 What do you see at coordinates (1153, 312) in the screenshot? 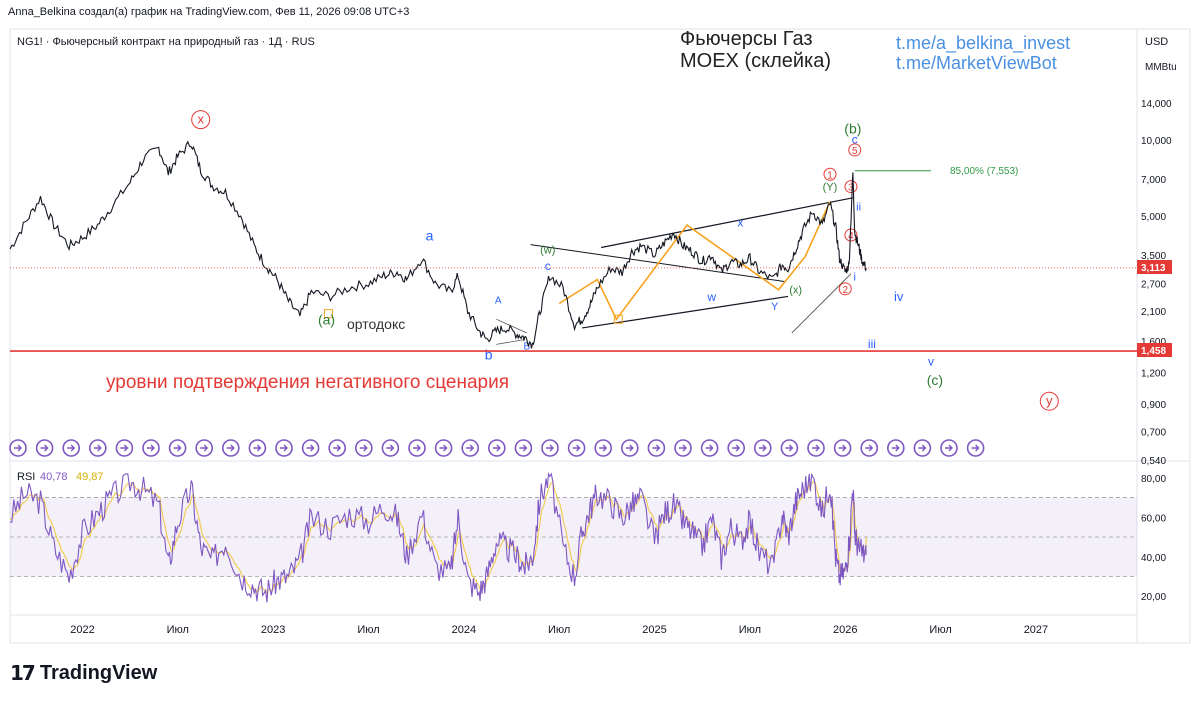
I see `price-tick-label: 2,100` at bounding box center [1153, 312].